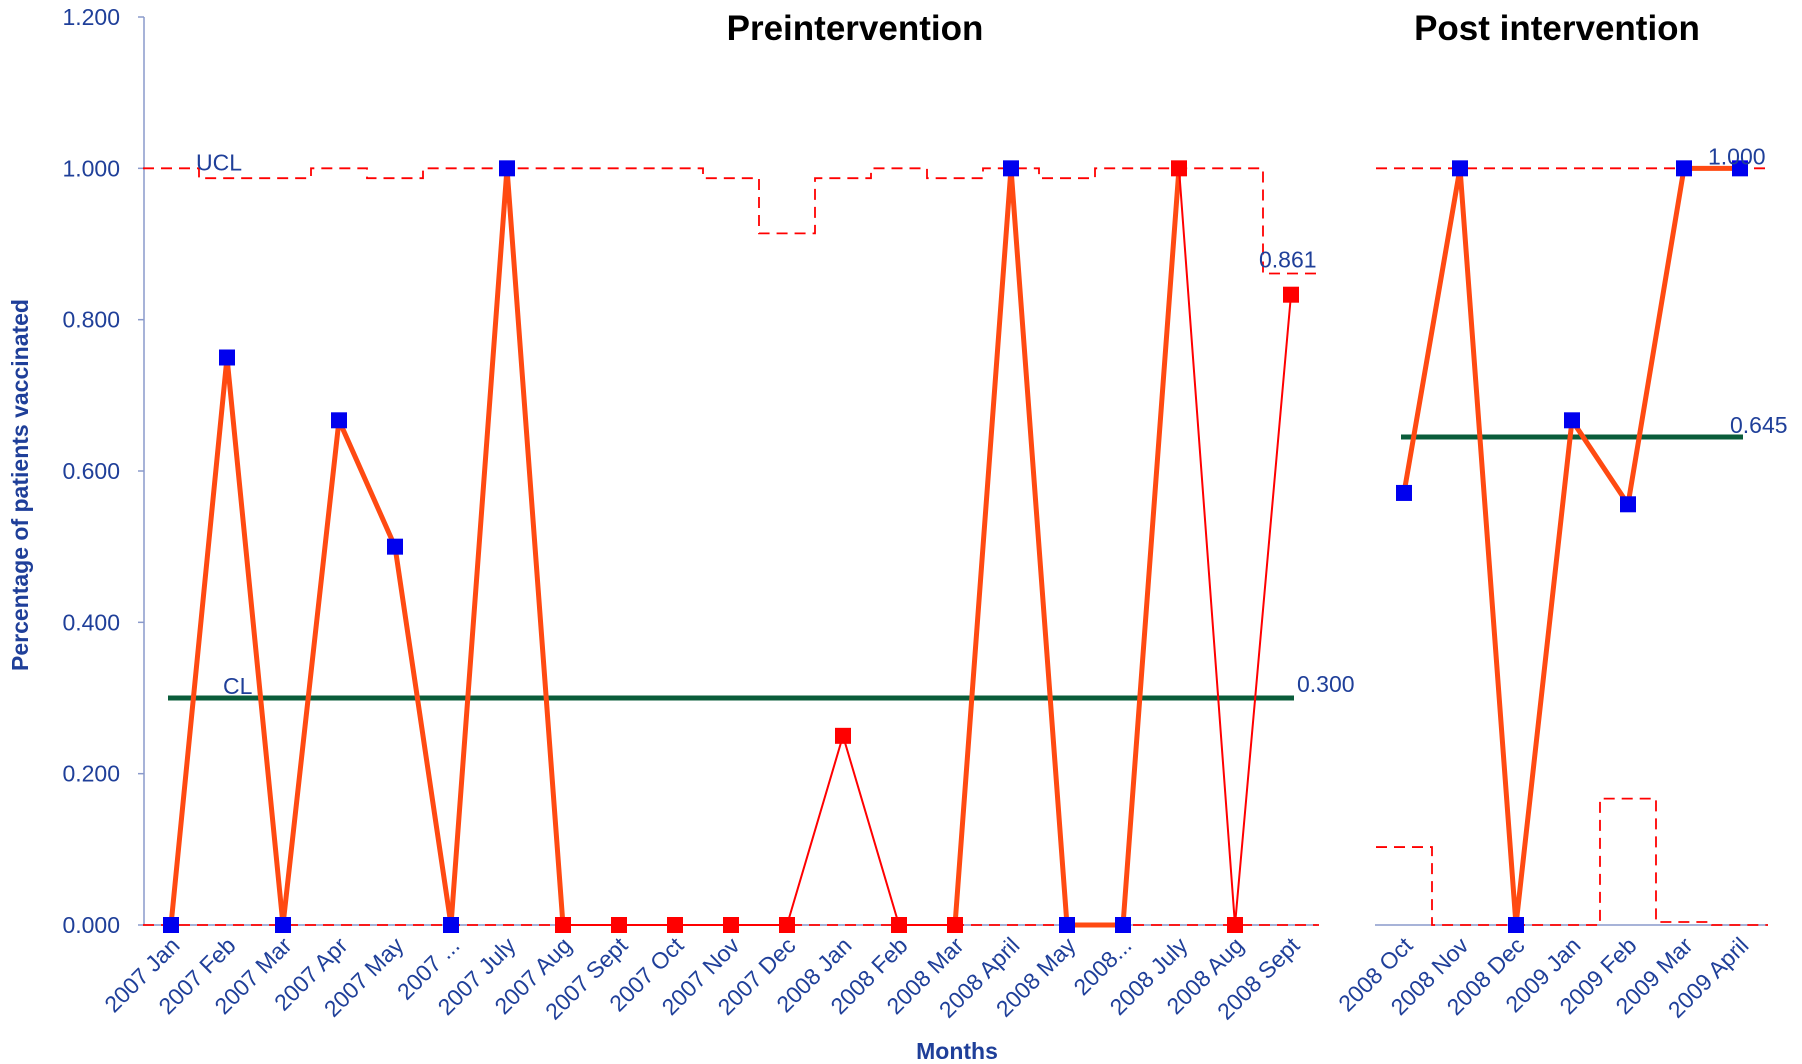 This screenshot has height=1064, width=1802. Describe the element at coordinates (91, 622) in the screenshot. I see `y-tick-label: 0.400` at that location.